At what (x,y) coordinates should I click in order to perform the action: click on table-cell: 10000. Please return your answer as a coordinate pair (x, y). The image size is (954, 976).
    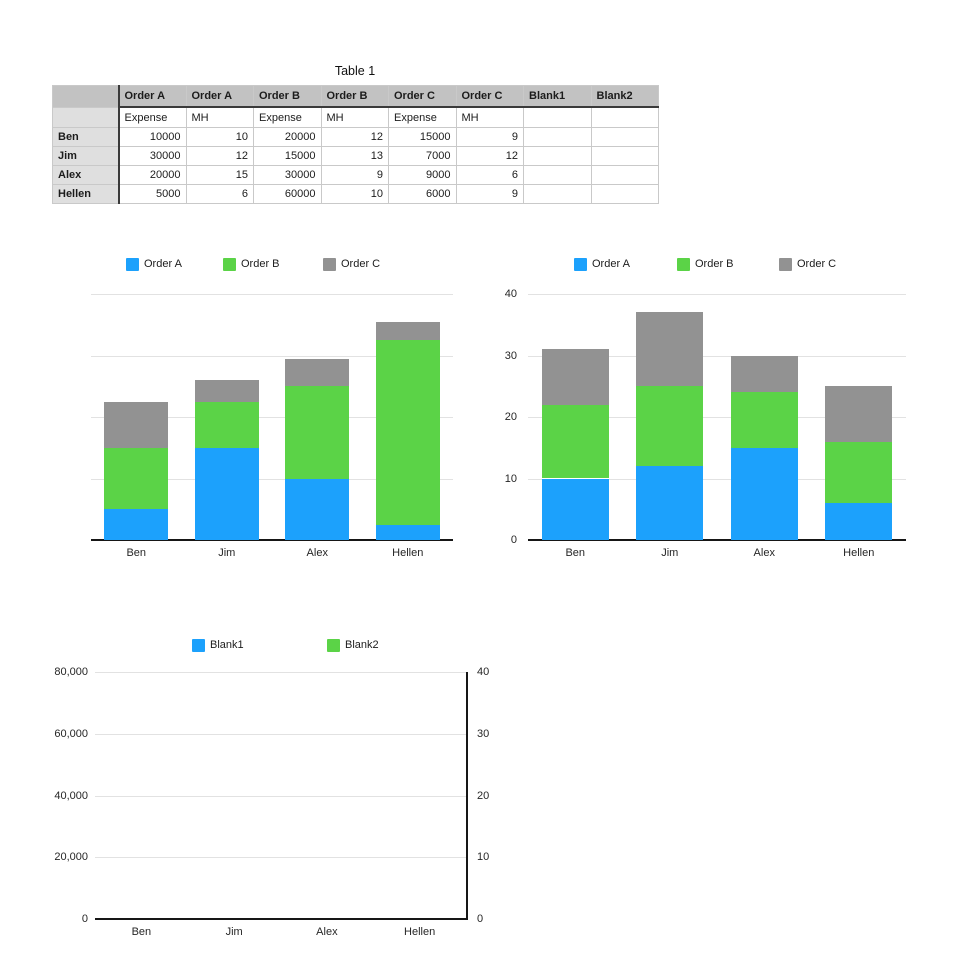
    Looking at the image, I should click on (152, 137).